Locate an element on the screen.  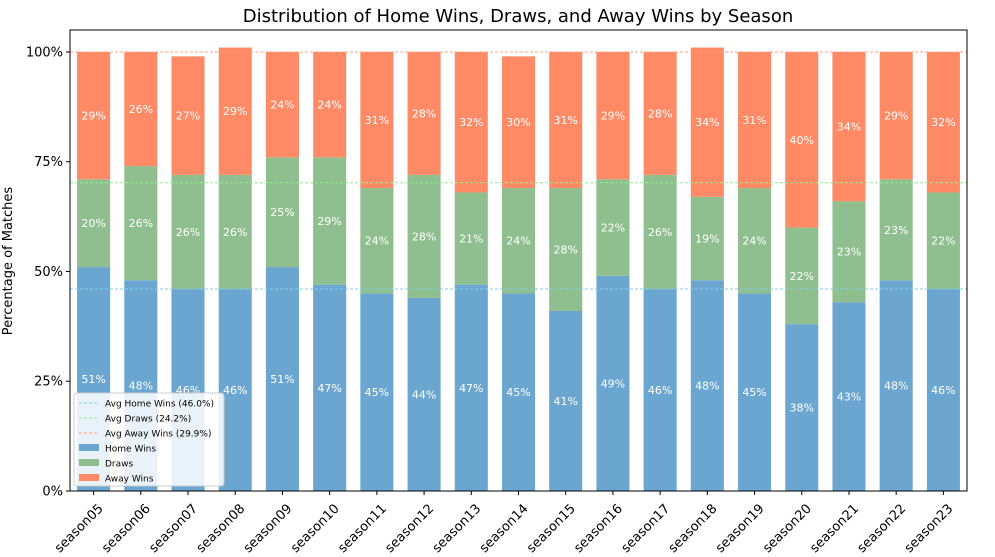
data-label-draws-season23: 22% is located at coordinates (943, 241).